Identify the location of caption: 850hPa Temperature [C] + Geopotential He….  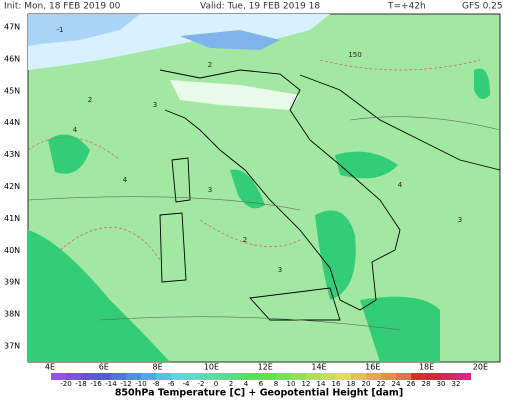
(259, 393).